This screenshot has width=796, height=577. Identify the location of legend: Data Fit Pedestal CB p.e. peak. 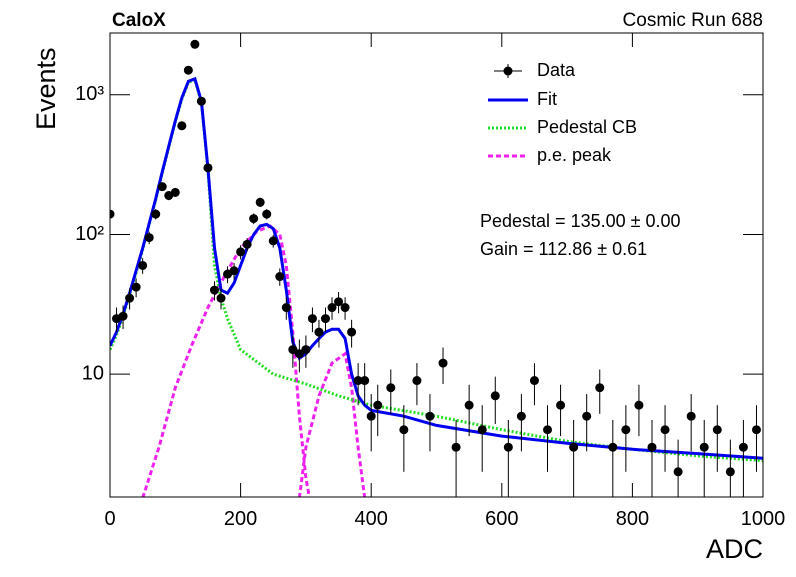
(562, 112).